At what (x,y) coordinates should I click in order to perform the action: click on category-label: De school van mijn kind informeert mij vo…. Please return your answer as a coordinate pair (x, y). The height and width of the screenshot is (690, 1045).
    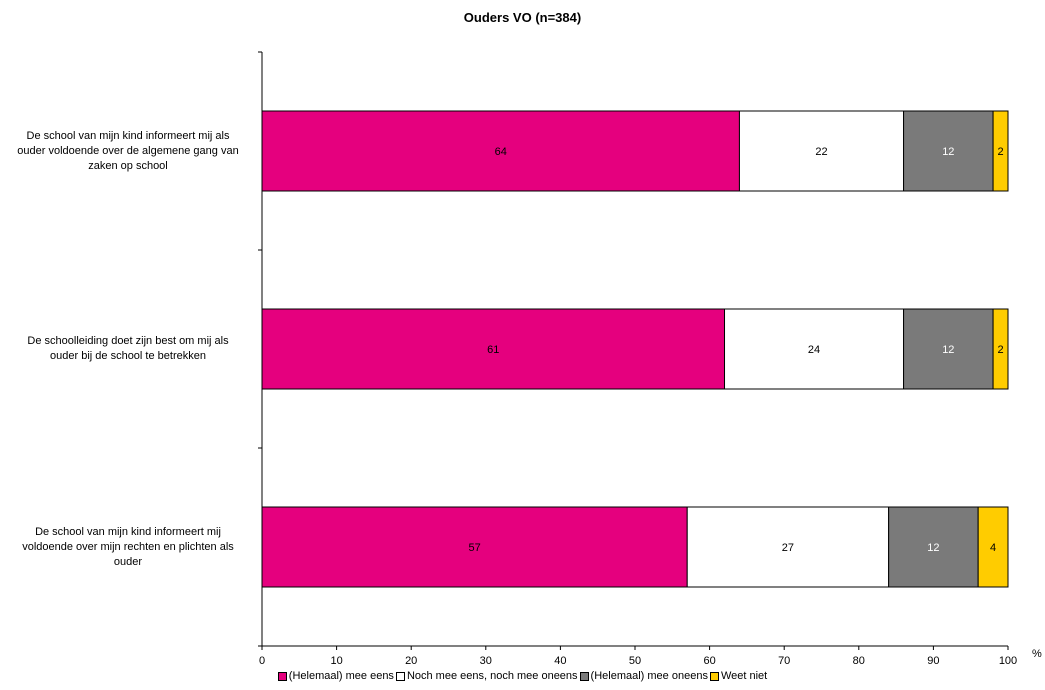
    Looking at the image, I should click on (128, 547).